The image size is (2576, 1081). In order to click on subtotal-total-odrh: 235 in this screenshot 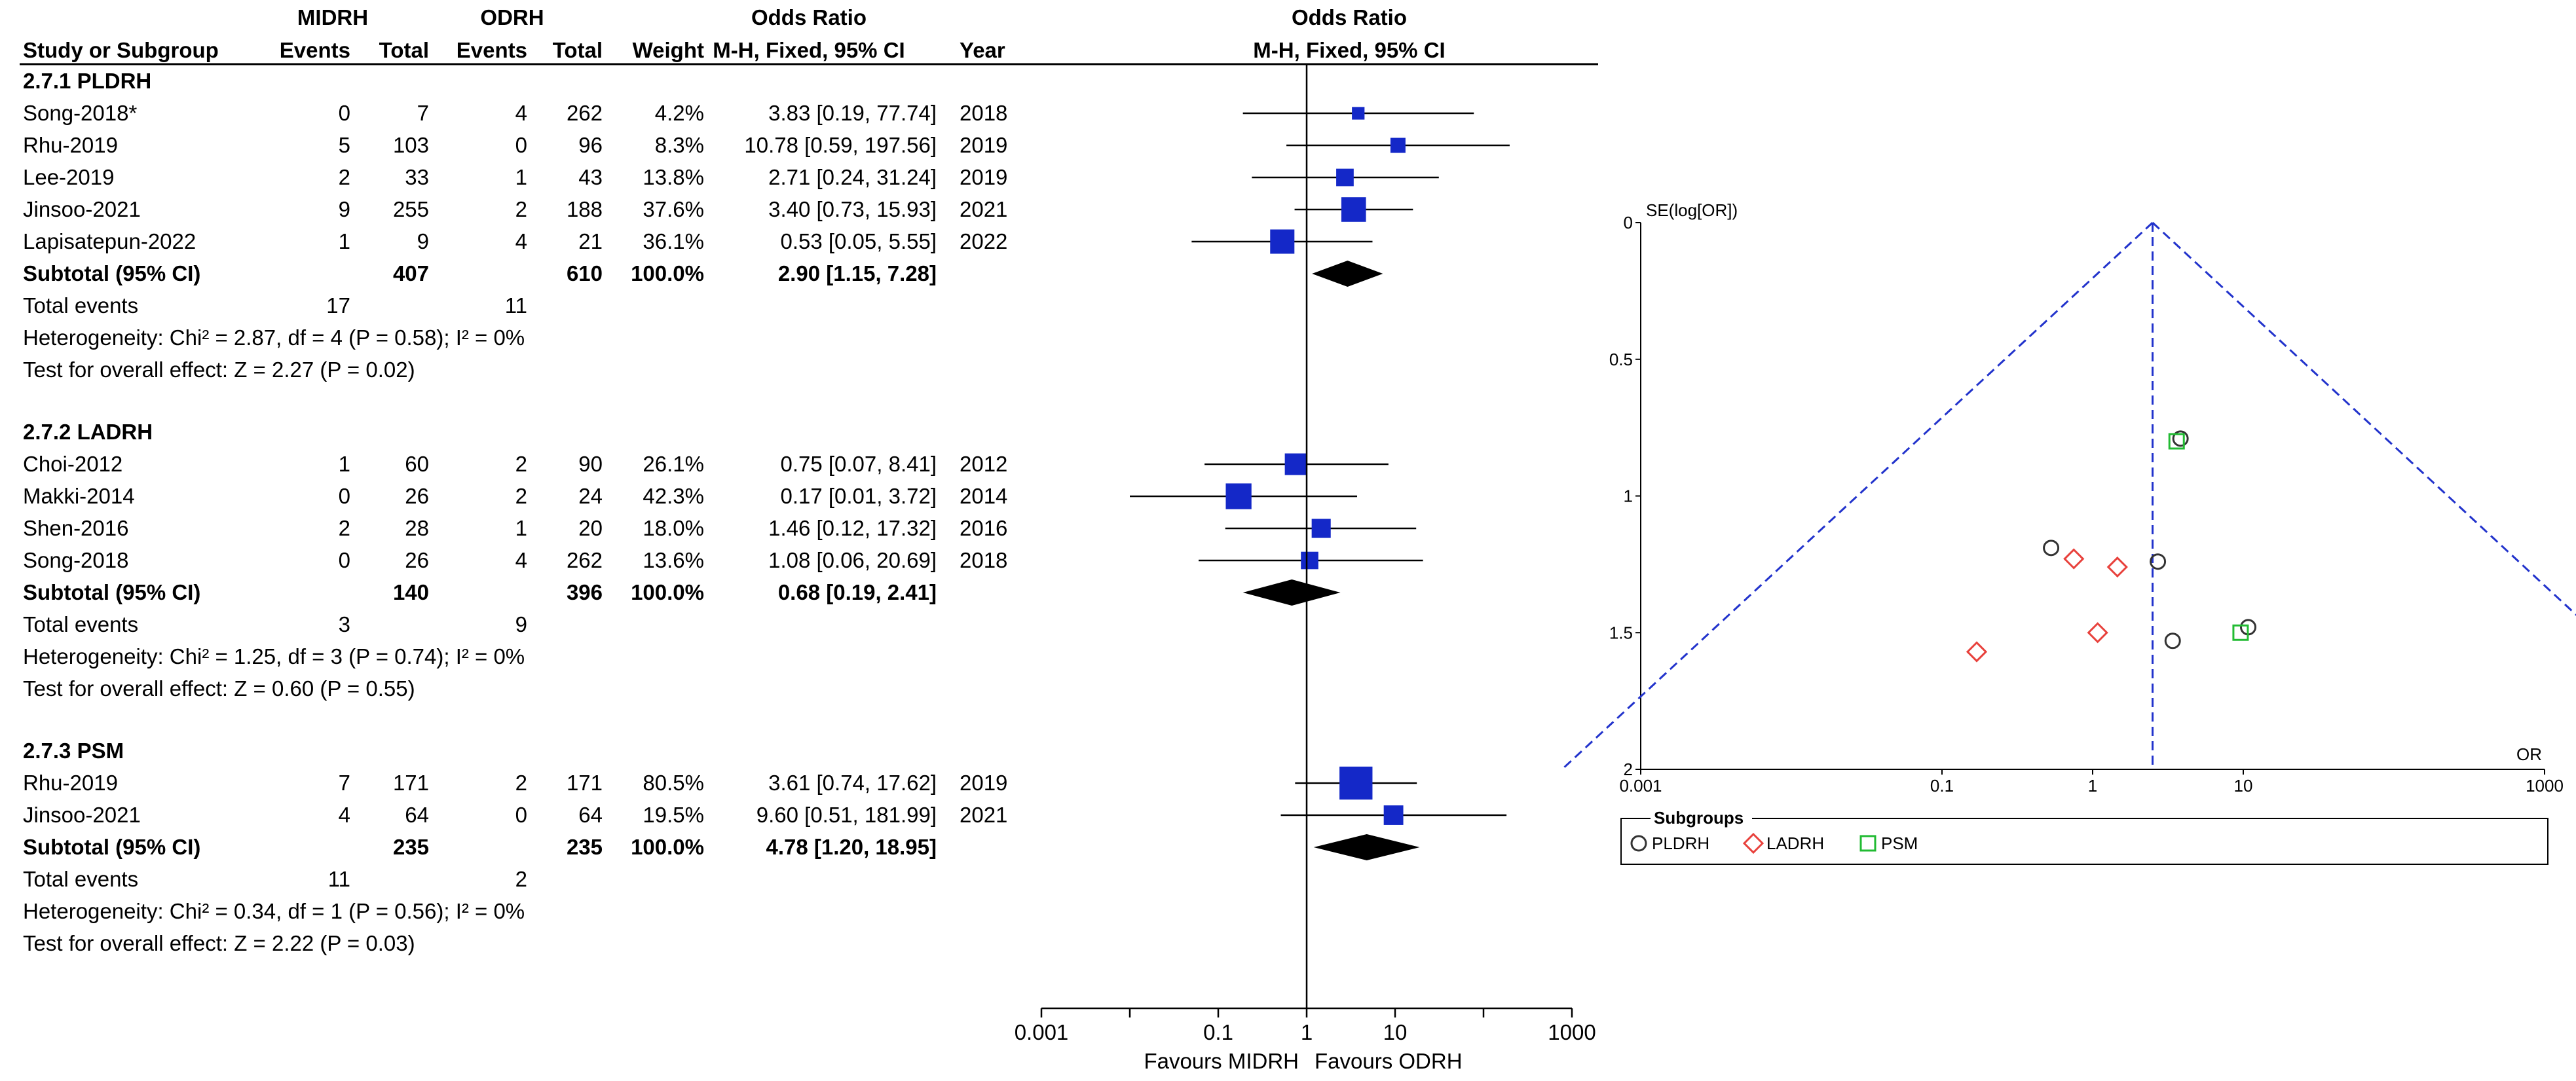, I will do `click(585, 847)`.